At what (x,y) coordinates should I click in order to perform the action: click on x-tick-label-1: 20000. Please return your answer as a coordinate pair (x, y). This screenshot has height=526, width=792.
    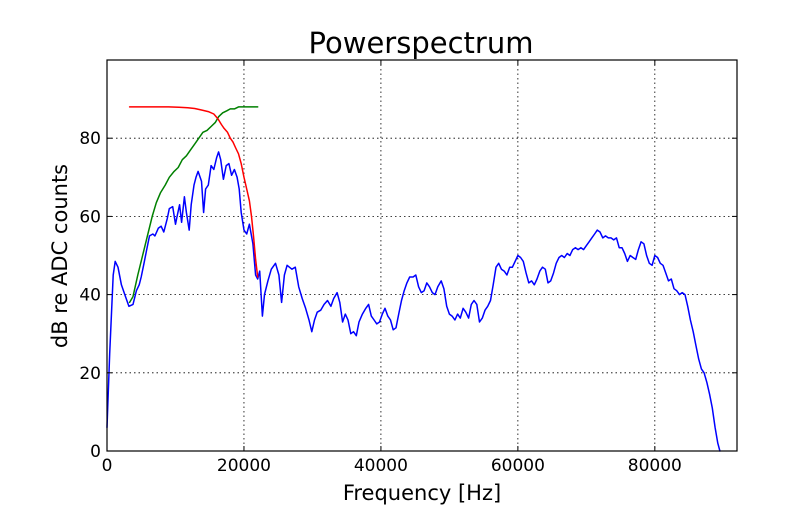
    Looking at the image, I should click on (244, 466).